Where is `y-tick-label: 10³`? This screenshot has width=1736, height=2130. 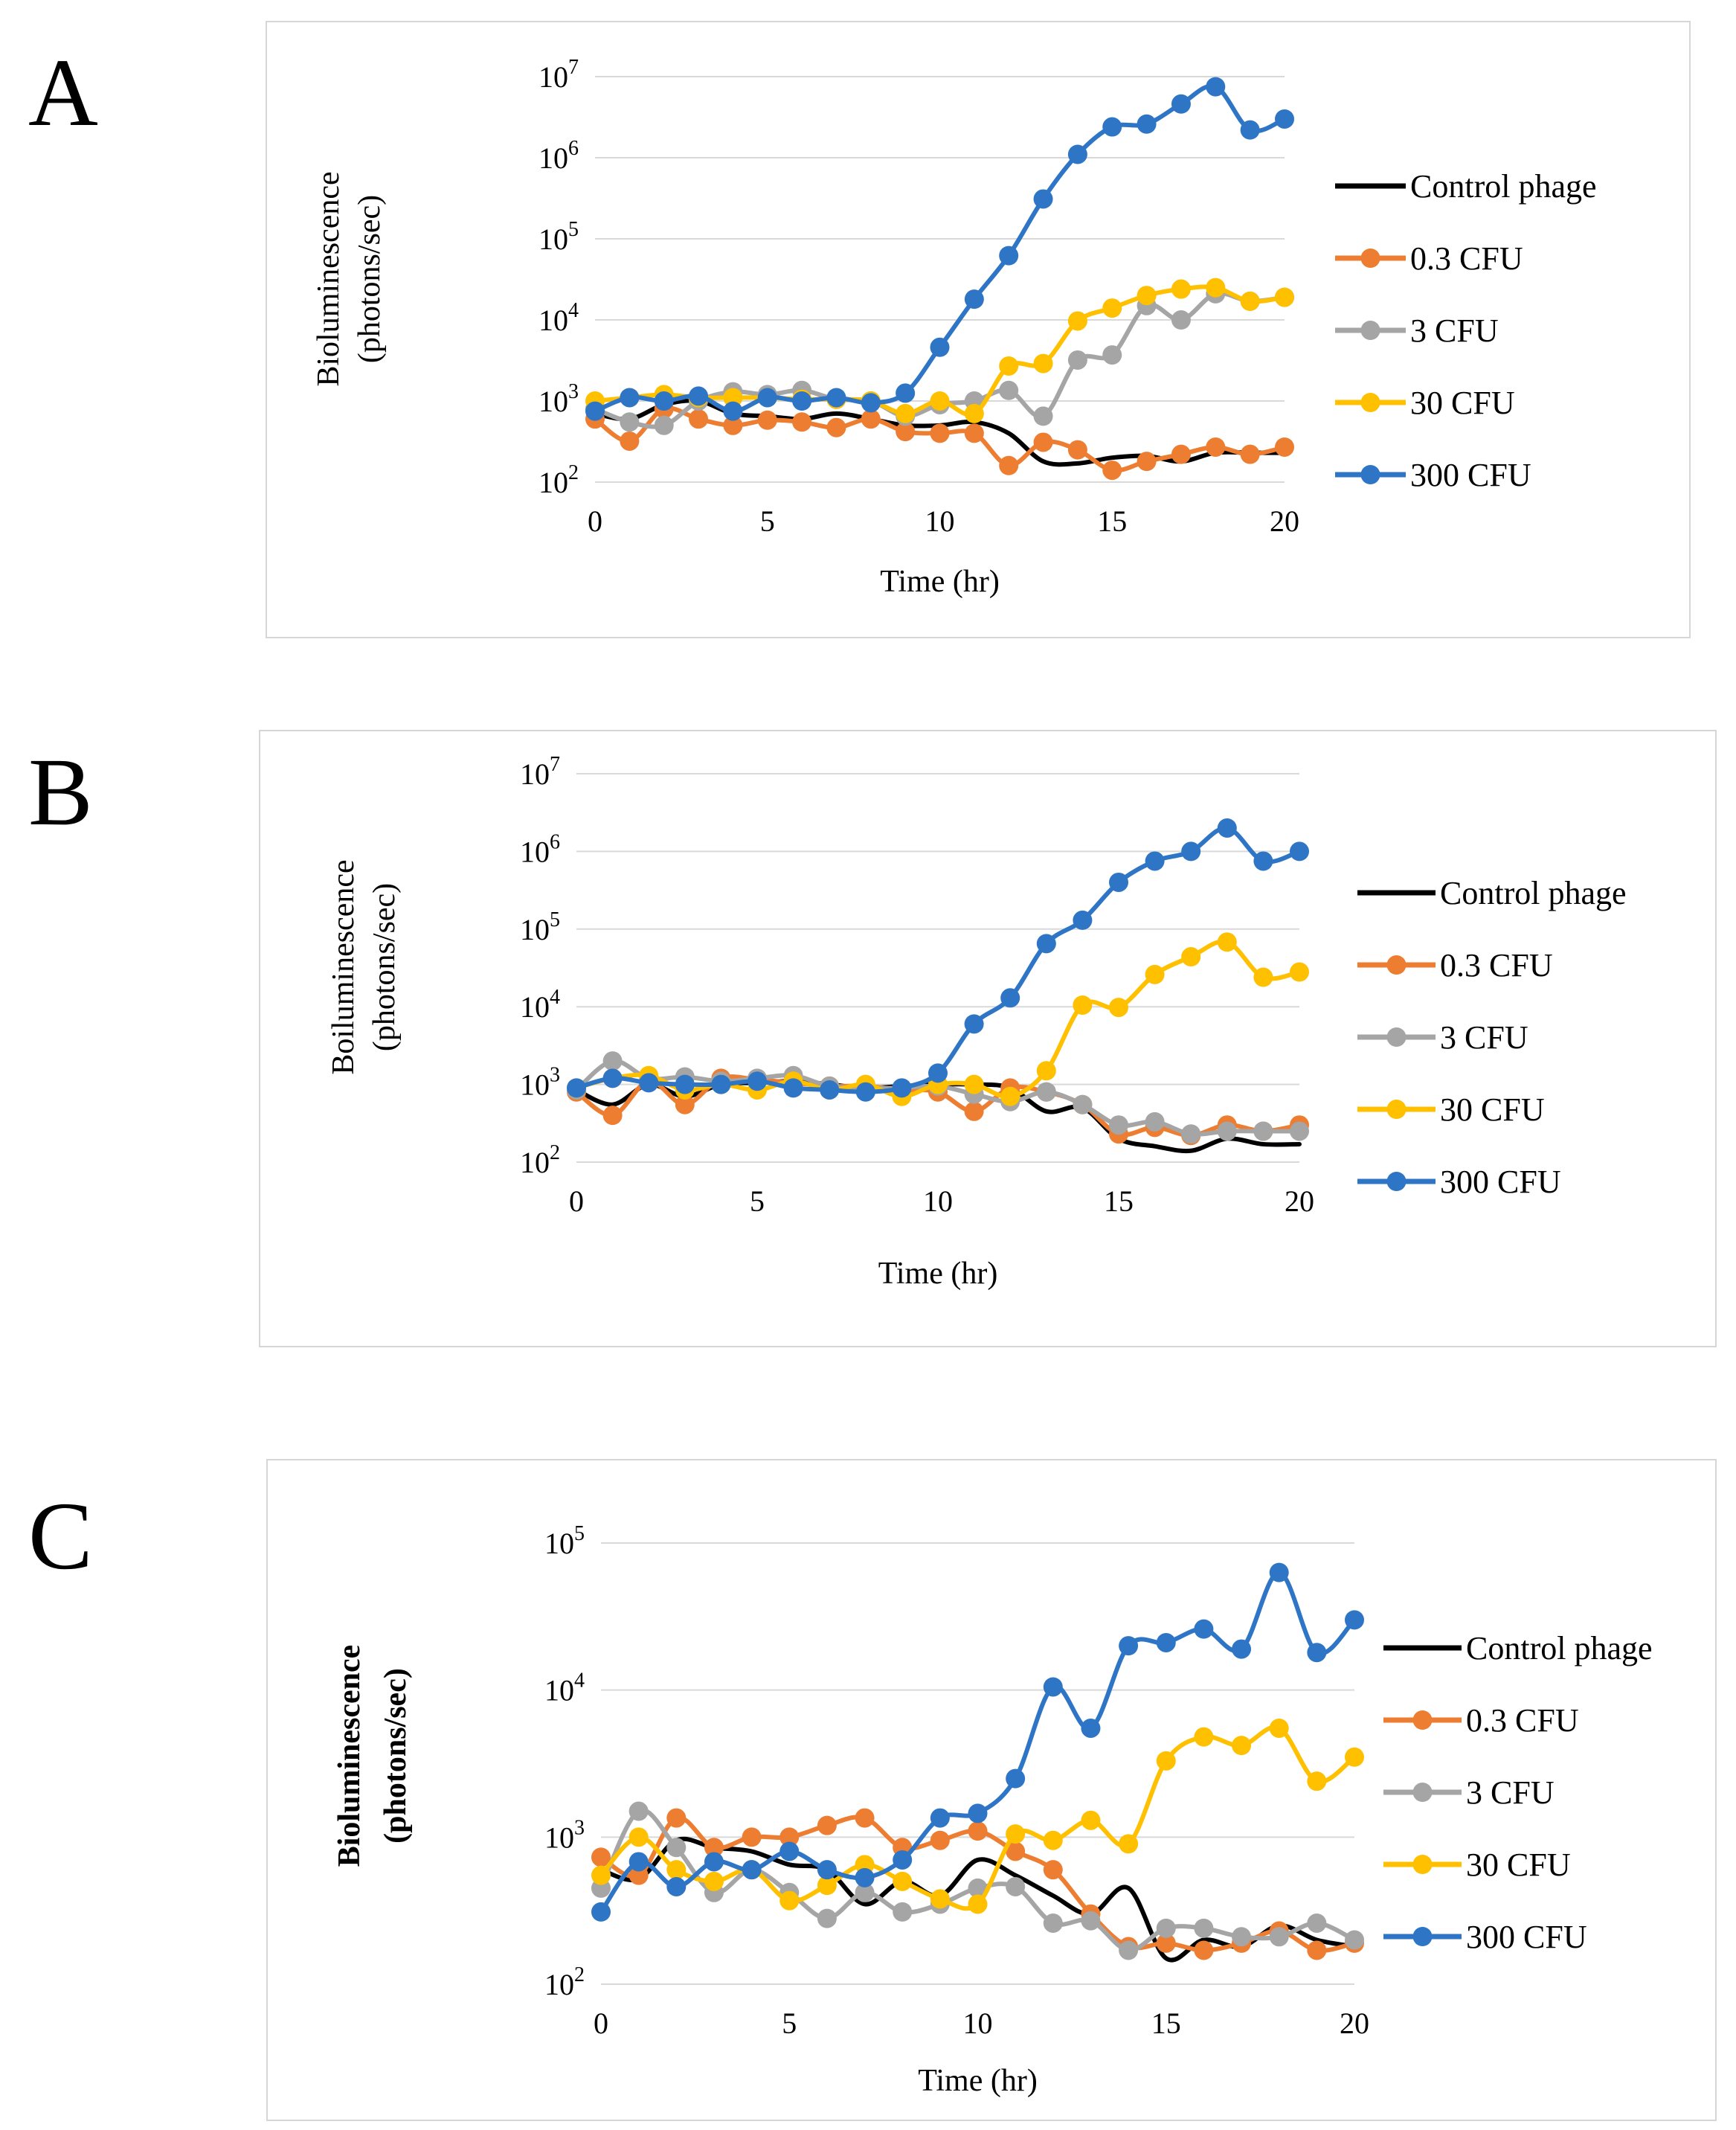
y-tick-label: 10³ is located at coordinates (559, 399).